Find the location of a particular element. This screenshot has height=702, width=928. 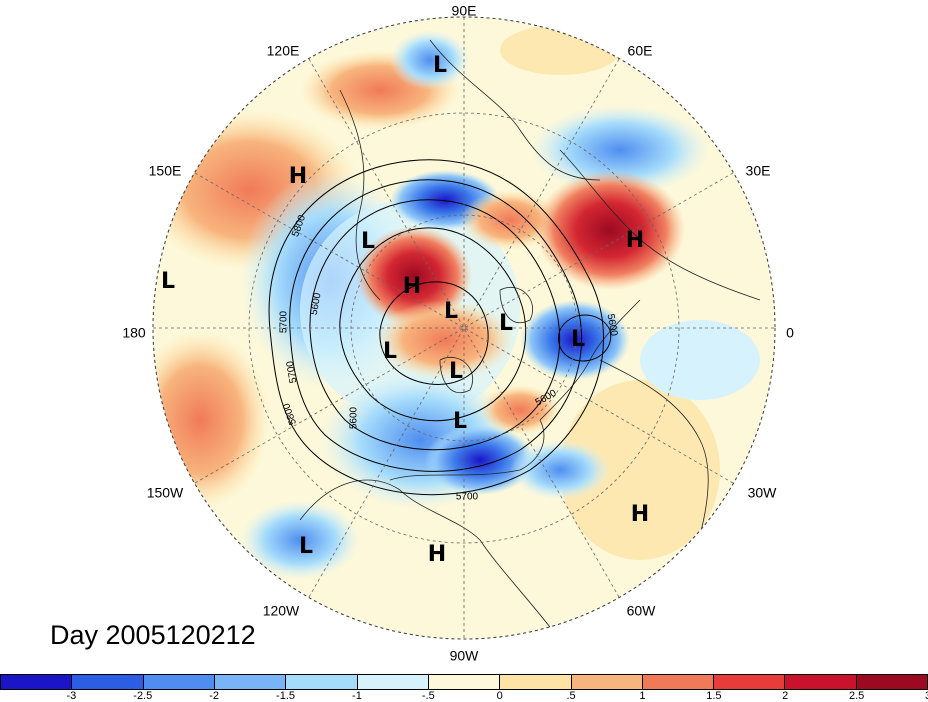

color-scale-tick-label: 1 is located at coordinates (642, 696).